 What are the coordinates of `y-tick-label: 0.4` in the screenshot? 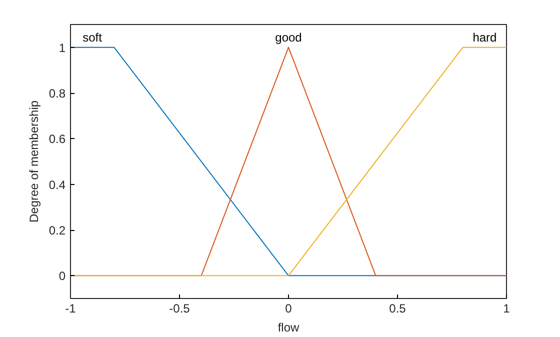 It's located at (57, 185).